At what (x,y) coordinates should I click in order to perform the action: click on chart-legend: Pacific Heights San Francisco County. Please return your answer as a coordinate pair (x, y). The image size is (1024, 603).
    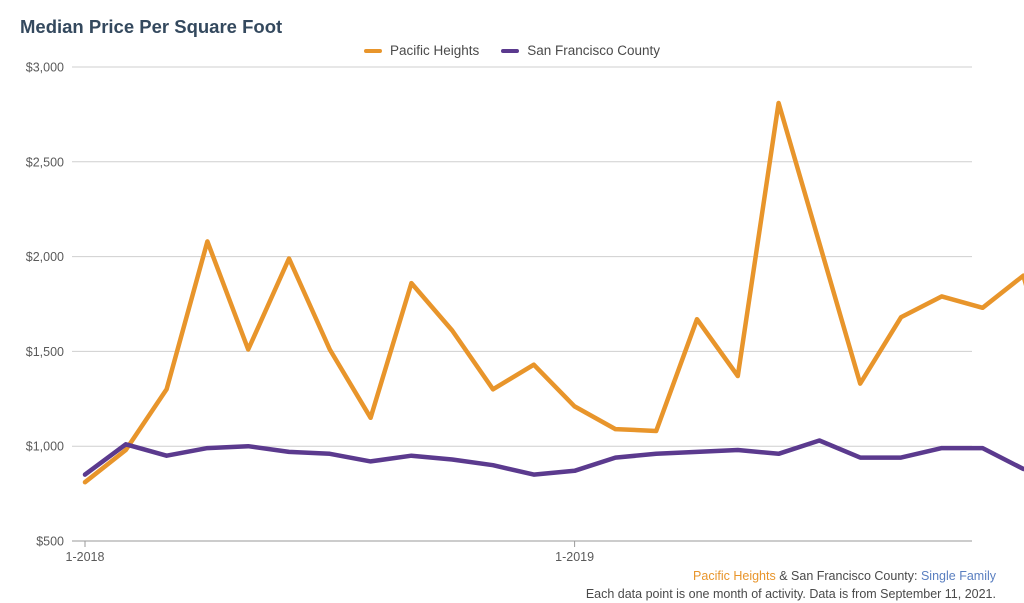
    Looking at the image, I should click on (512, 50).